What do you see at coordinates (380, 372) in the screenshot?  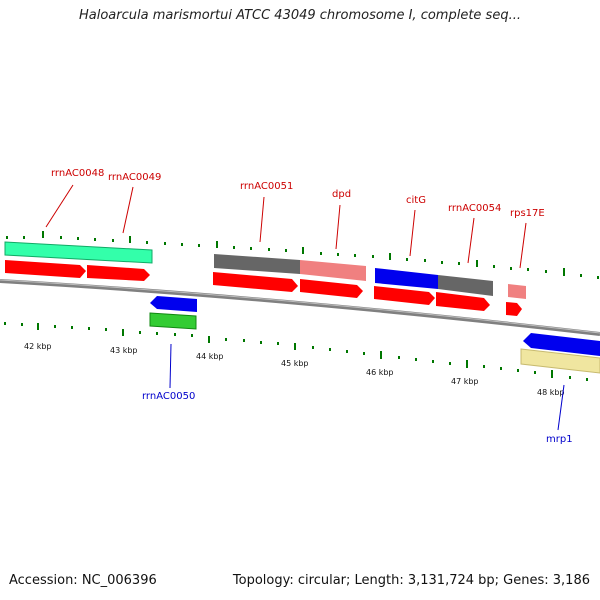 I see `kbp-label-46: 46 kbp` at bounding box center [380, 372].